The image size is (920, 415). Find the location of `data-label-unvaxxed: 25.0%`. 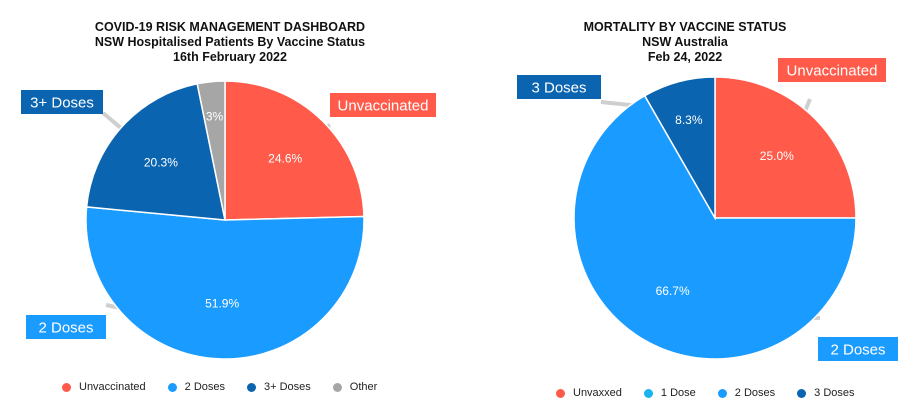

data-label-unvaxxed: 25.0% is located at coordinates (777, 156).